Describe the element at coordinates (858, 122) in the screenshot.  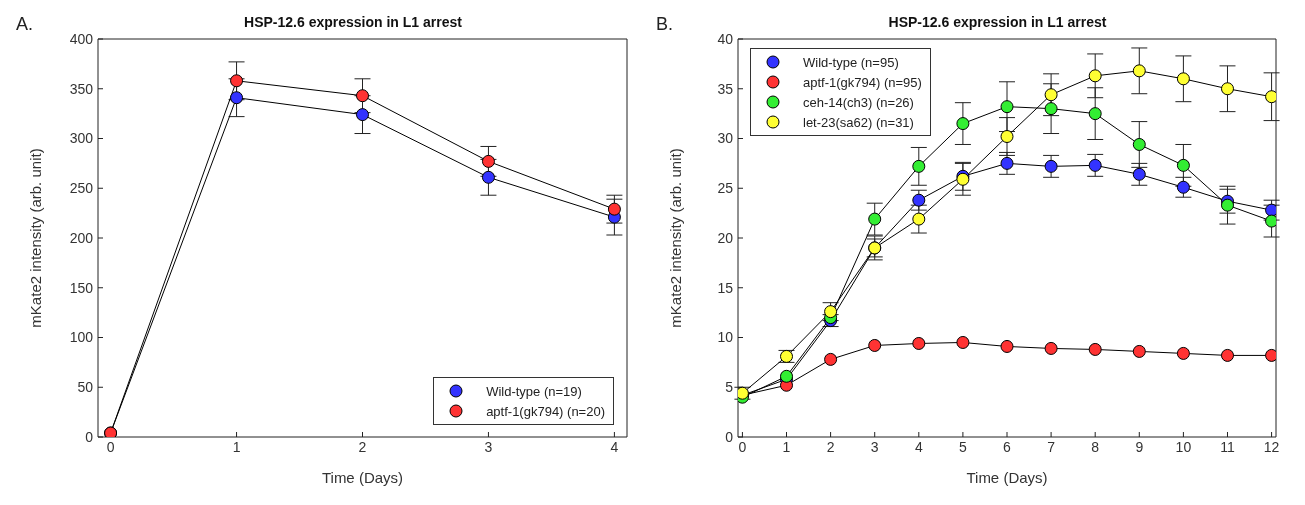
I see `legend-label: let-23(sa62) (n=31)` at that location.